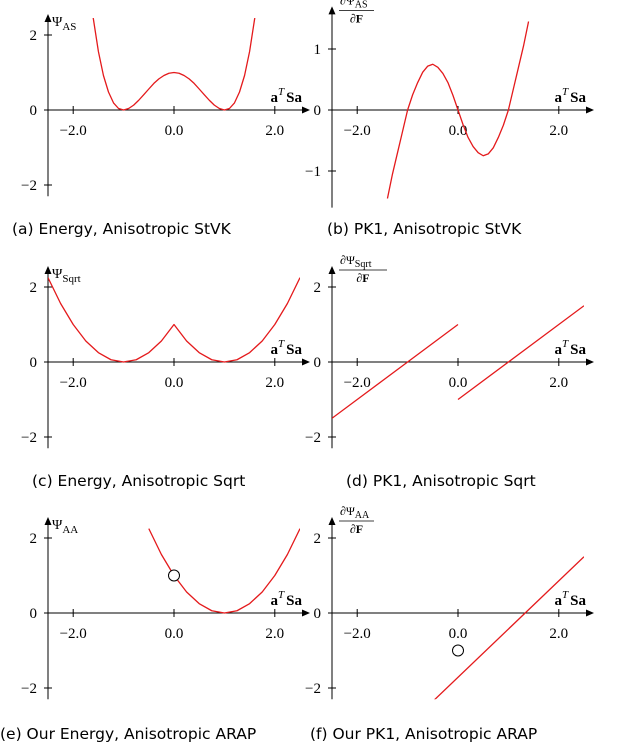 The width and height of the screenshot is (634, 749). Describe the element at coordinates (313, 172) in the screenshot. I see `y-tick-label: −1` at that location.